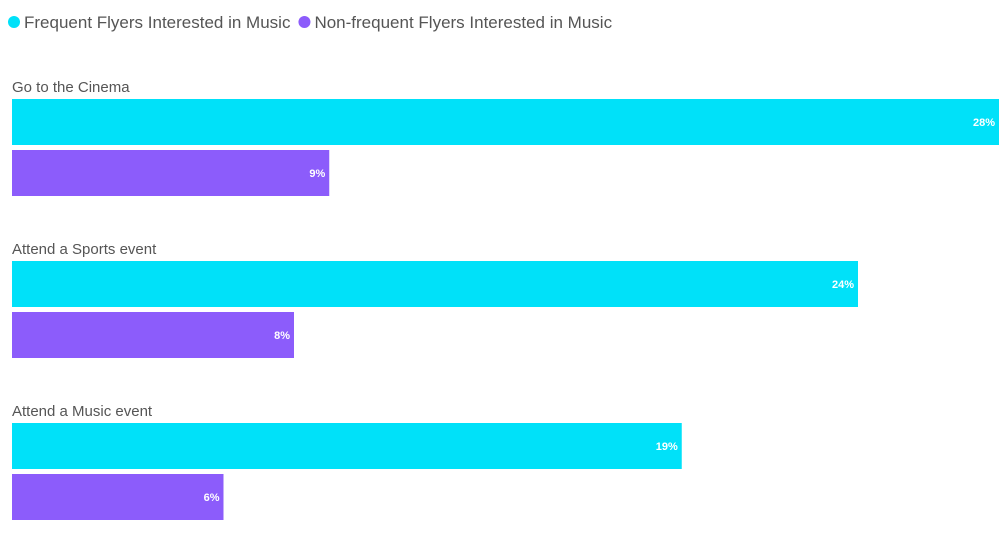 The width and height of the screenshot is (1004, 542). Describe the element at coordinates (118, 497) in the screenshot. I see `bar-attend-a-music-event-non-frequent` at that location.